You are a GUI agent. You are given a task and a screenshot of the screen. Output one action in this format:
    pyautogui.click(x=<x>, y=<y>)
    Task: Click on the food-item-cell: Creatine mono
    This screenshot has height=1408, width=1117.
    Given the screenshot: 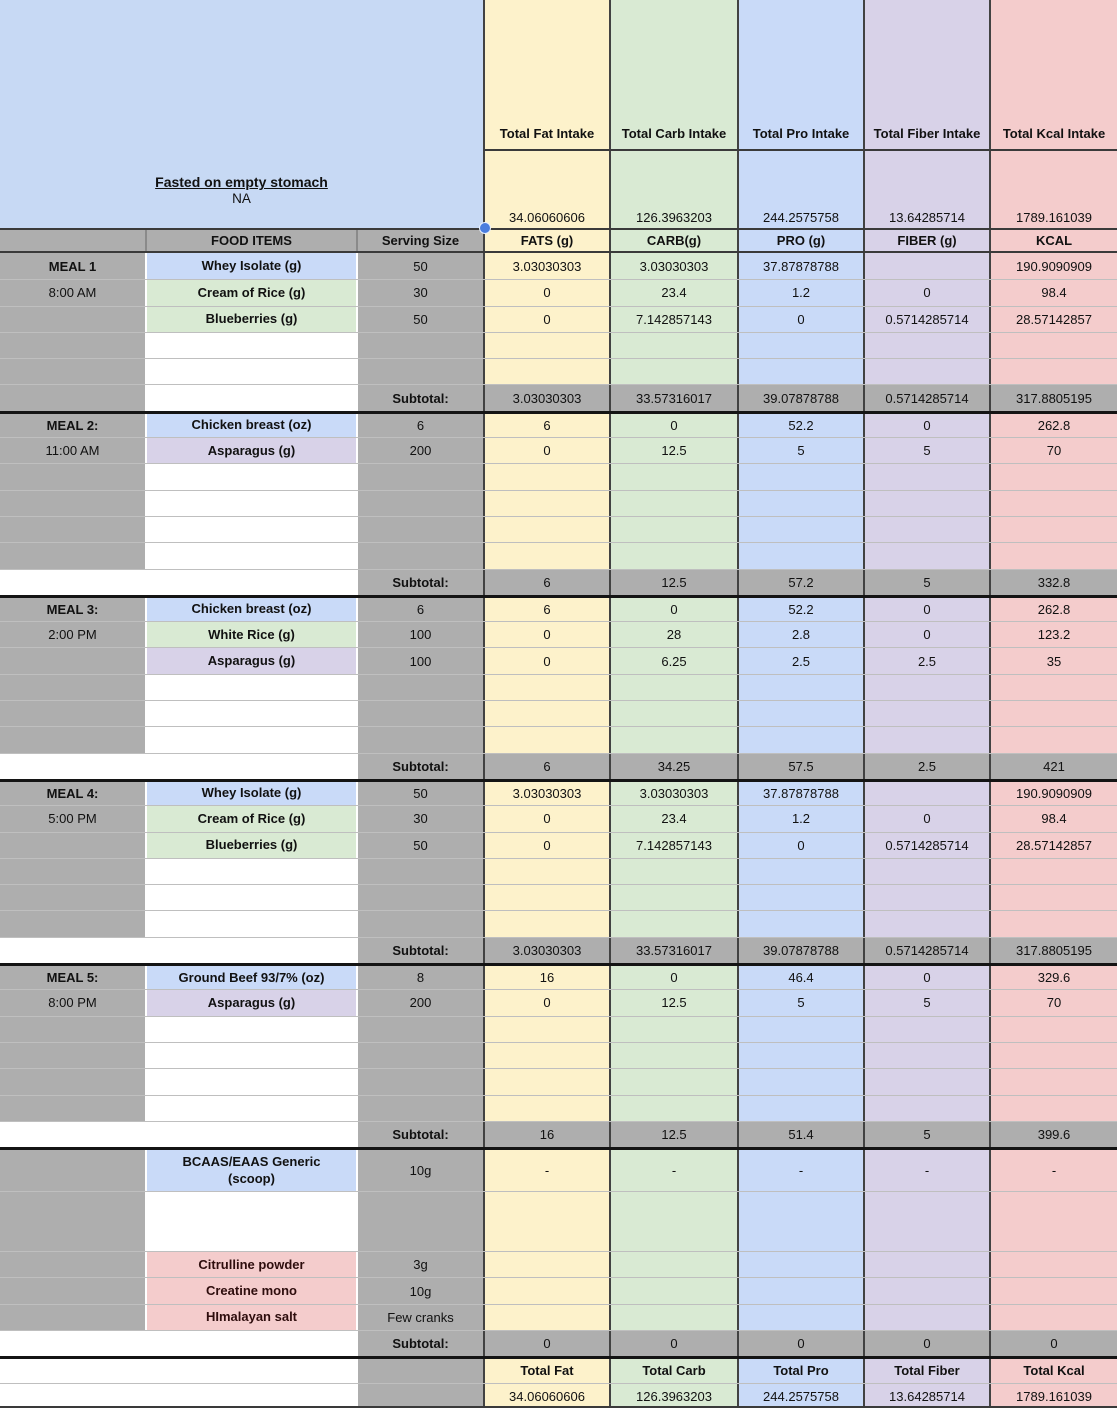 What is the action you would take?
    pyautogui.click(x=250, y=1291)
    